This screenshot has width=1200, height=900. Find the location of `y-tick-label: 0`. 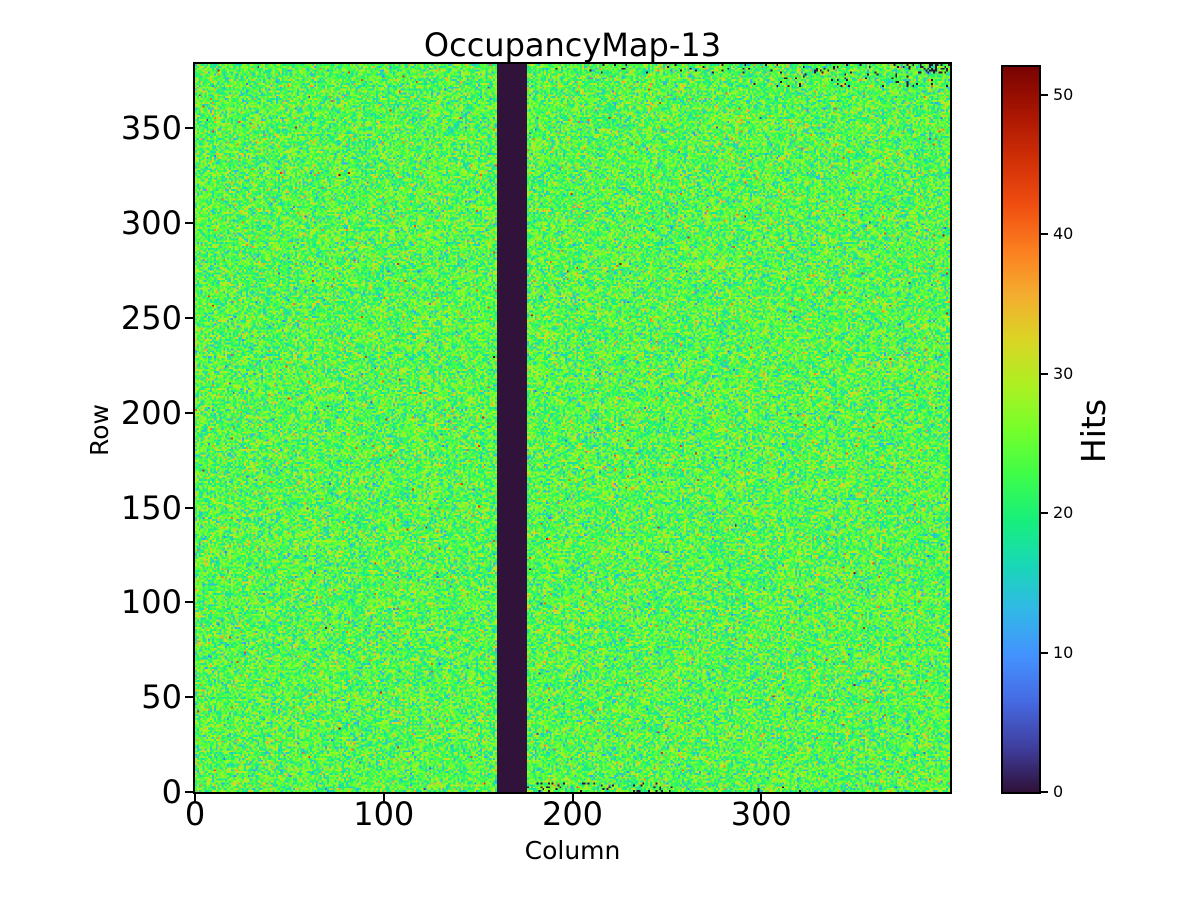

y-tick-label: 0 is located at coordinates (171, 792).